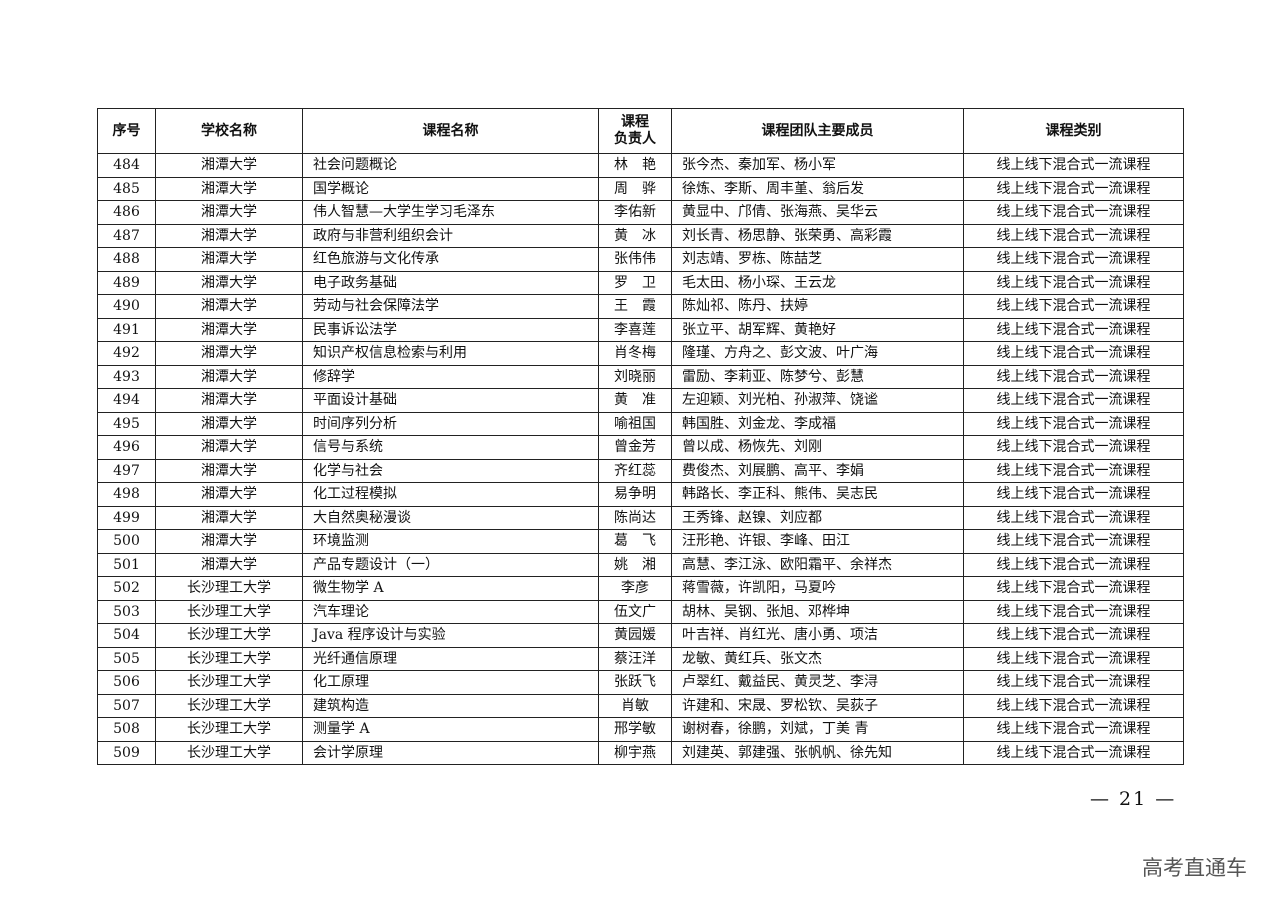 The height and width of the screenshot is (905, 1280). What do you see at coordinates (126, 635) in the screenshot?
I see `cell-index: 504` at bounding box center [126, 635].